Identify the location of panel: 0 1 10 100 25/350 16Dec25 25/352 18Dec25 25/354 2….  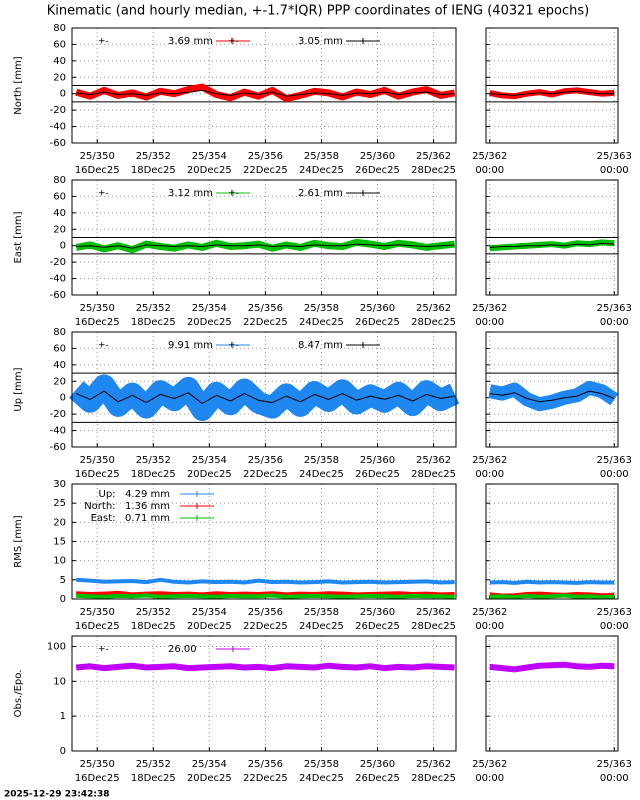
(235, 709).